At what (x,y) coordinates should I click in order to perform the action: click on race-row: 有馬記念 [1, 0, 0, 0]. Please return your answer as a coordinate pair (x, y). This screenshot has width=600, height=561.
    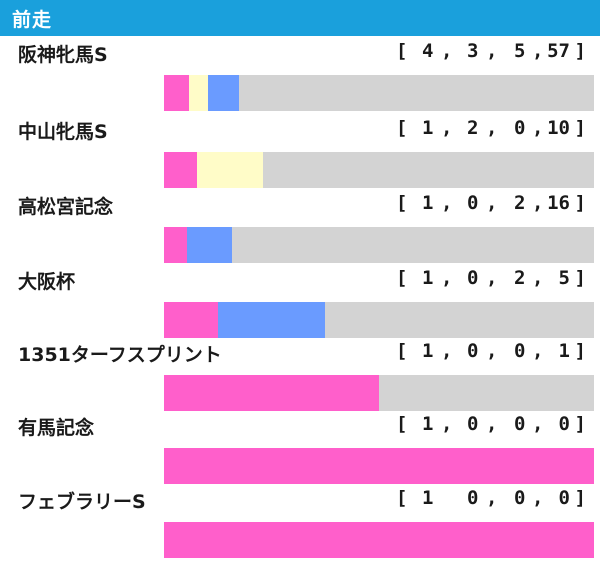
    Looking at the image, I should click on (300, 449).